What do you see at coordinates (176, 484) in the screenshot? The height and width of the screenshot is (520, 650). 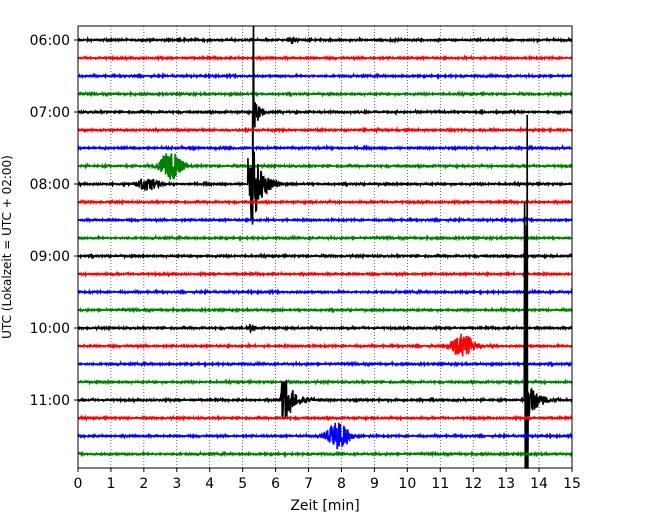 I see `x-tick-label: 3` at bounding box center [176, 484].